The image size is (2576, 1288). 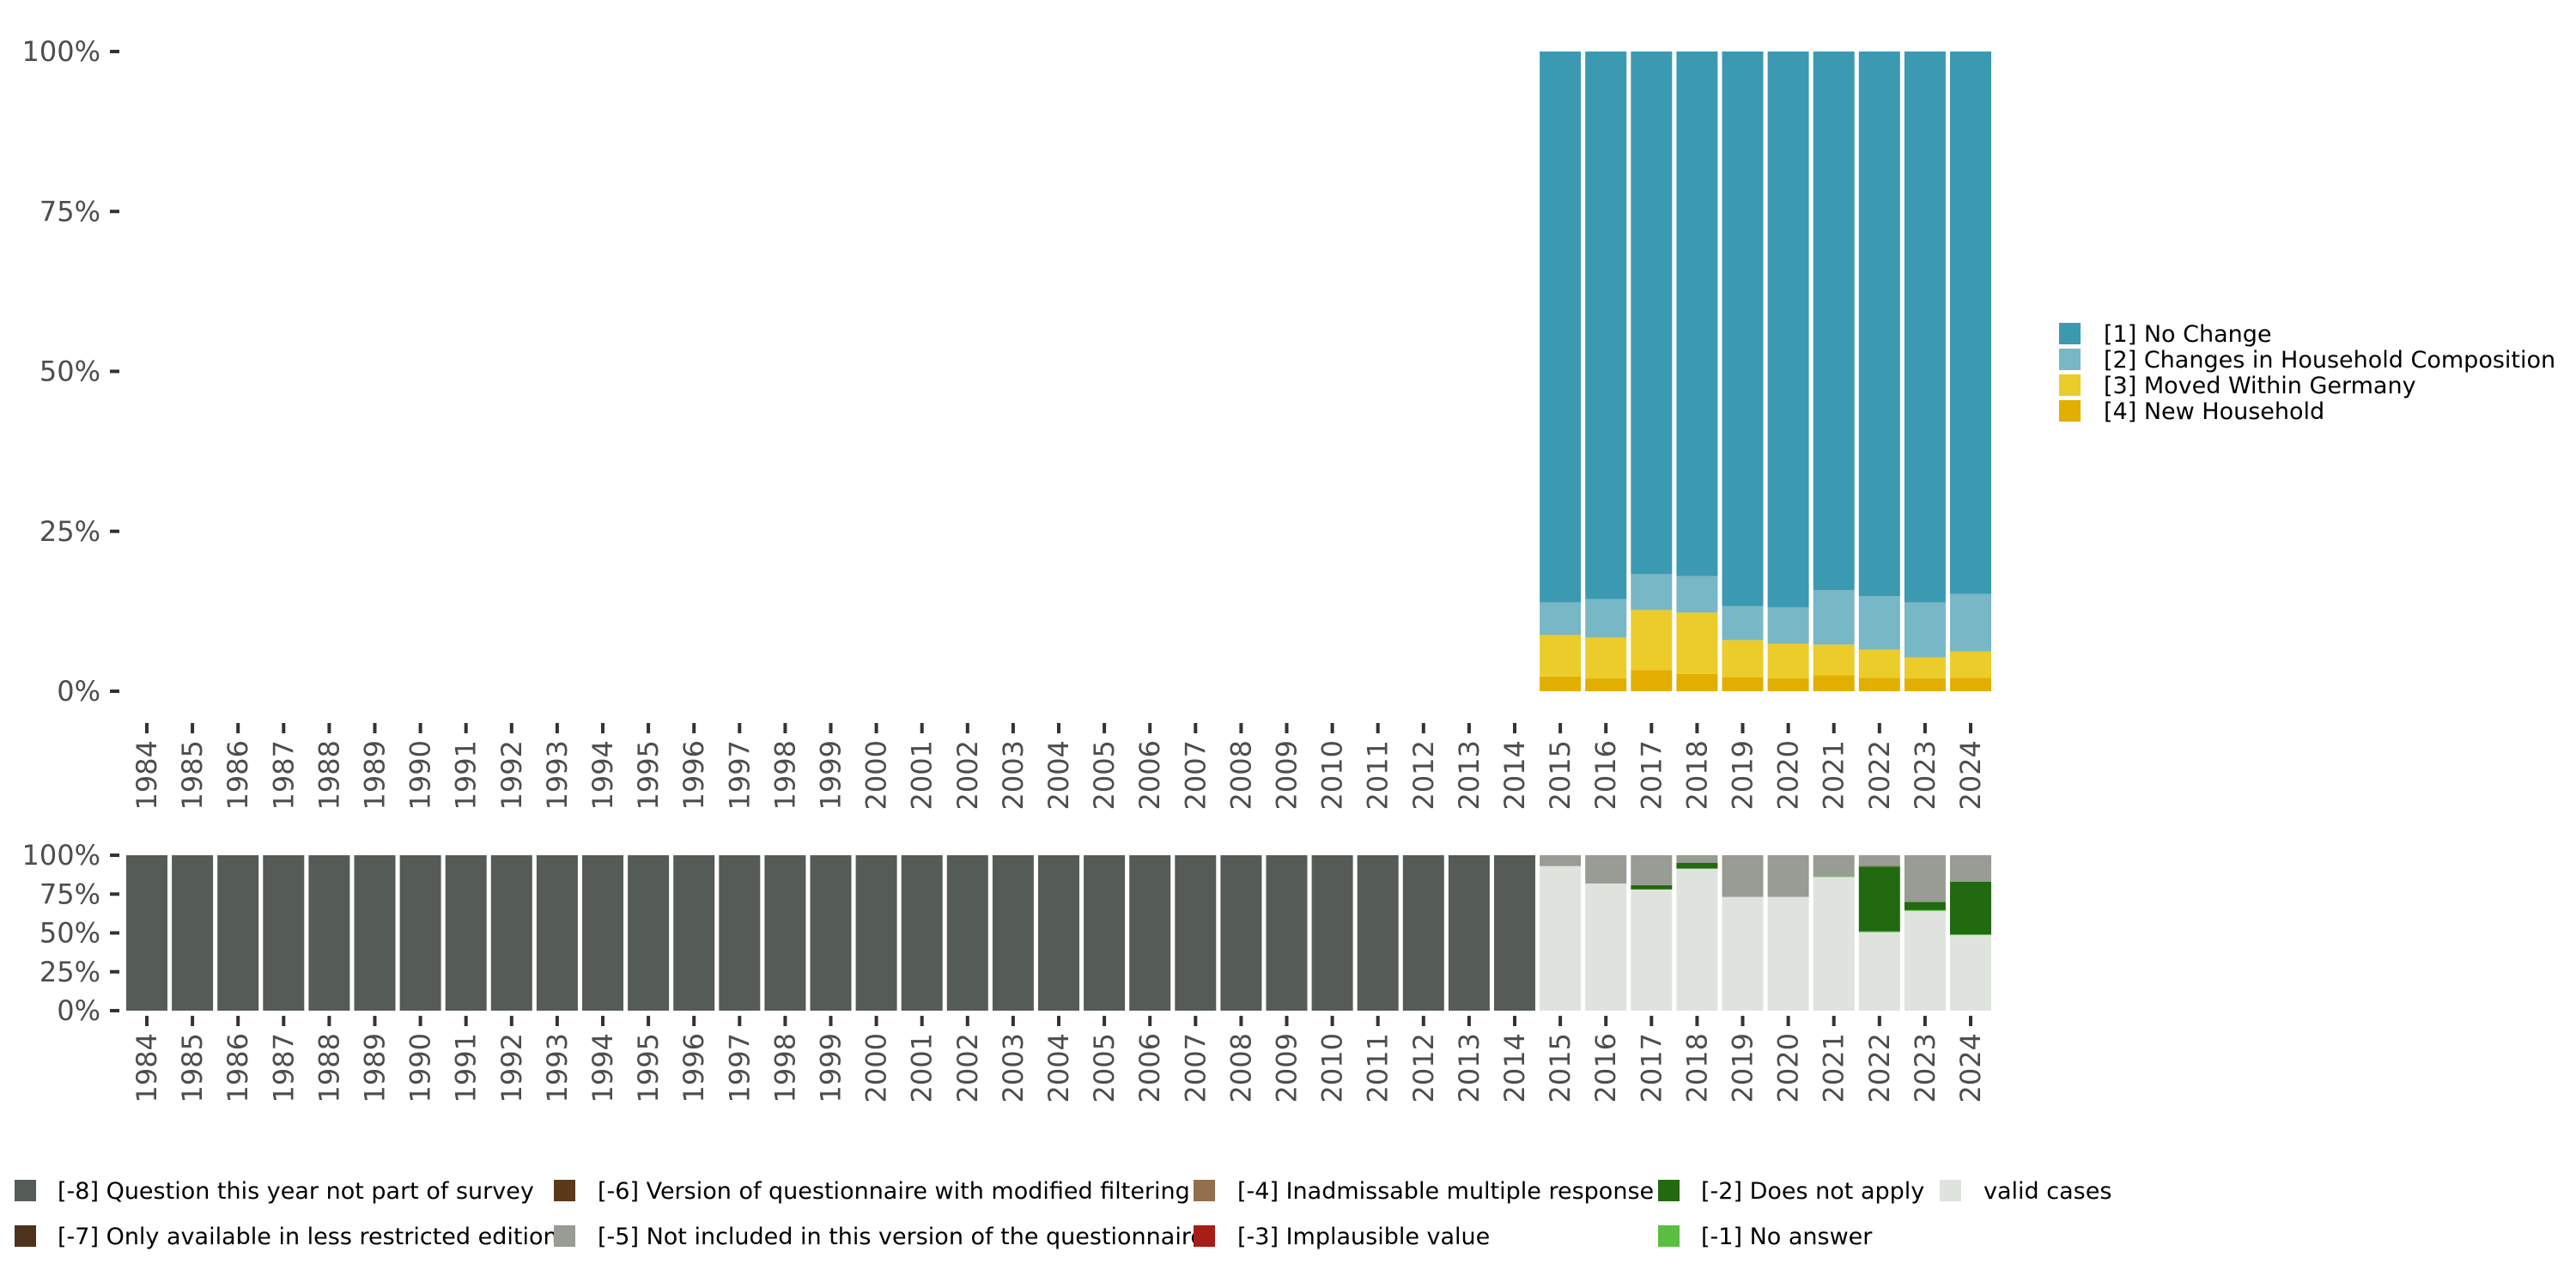 I want to click on bar-segment-2021-2-changes-in-household-composition, so click(x=1834, y=618).